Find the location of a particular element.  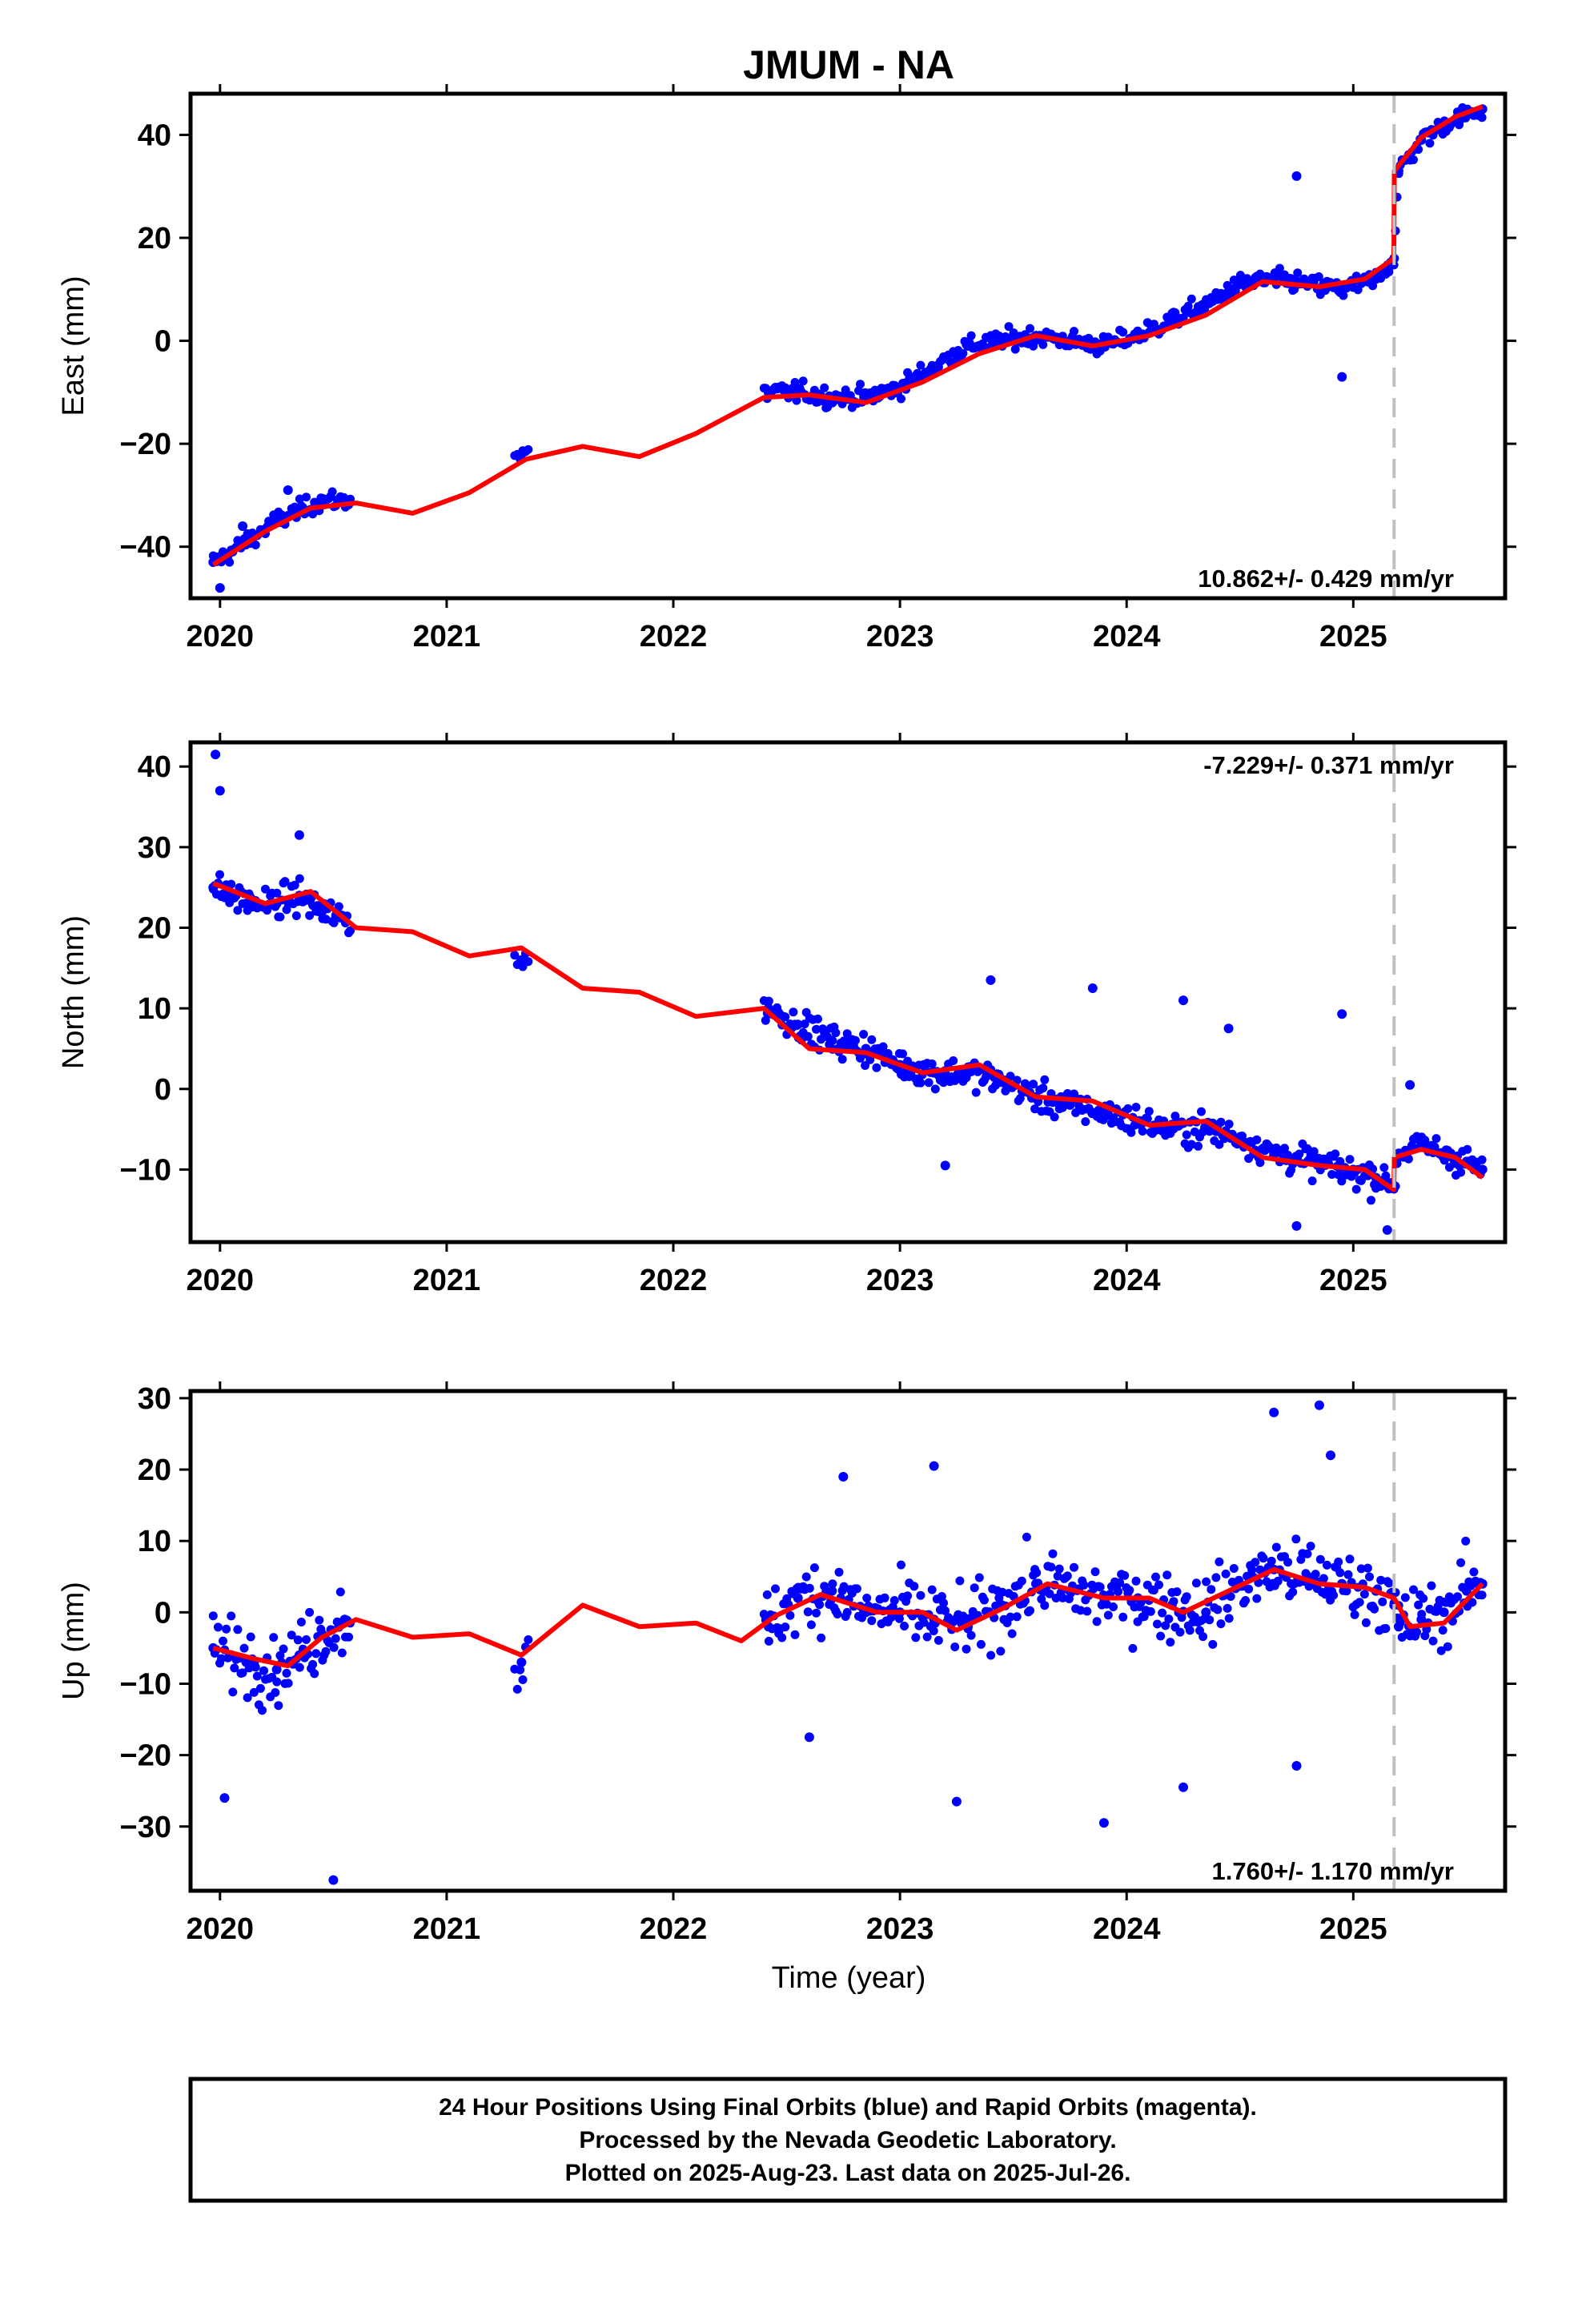

model-fit-line is located at coordinates (848, 1036).